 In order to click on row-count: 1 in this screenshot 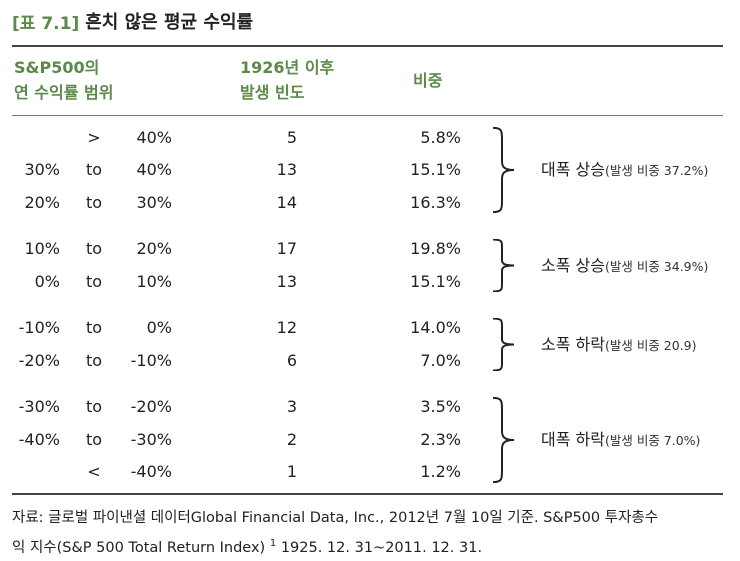, I will do `click(291, 471)`.